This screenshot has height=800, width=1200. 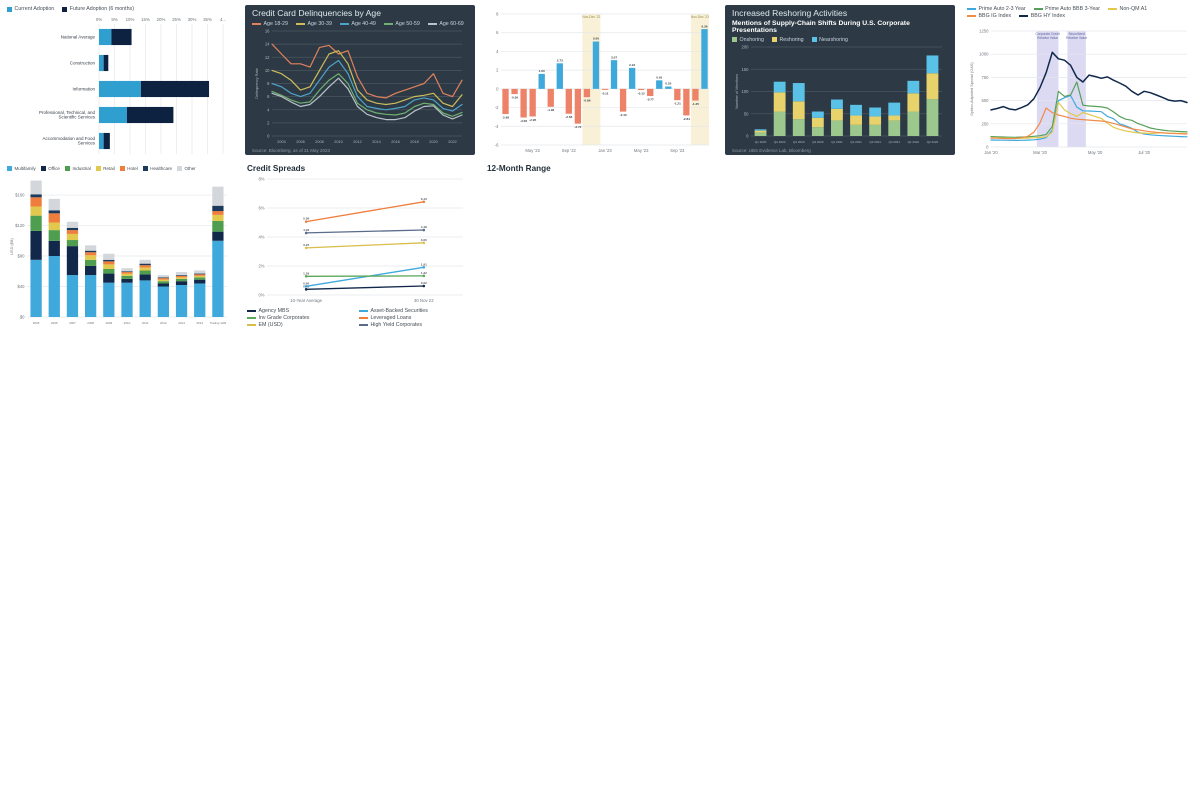 I want to click on legend-item: Hotel, so click(x=128, y=168).